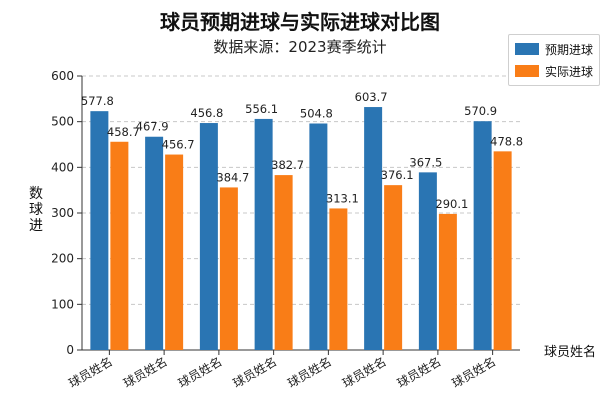 This screenshot has height=400, width=600. What do you see at coordinates (300, 47) in the screenshot?
I see `chart-subtitle: 数据来源：2023赛季统计` at bounding box center [300, 47].